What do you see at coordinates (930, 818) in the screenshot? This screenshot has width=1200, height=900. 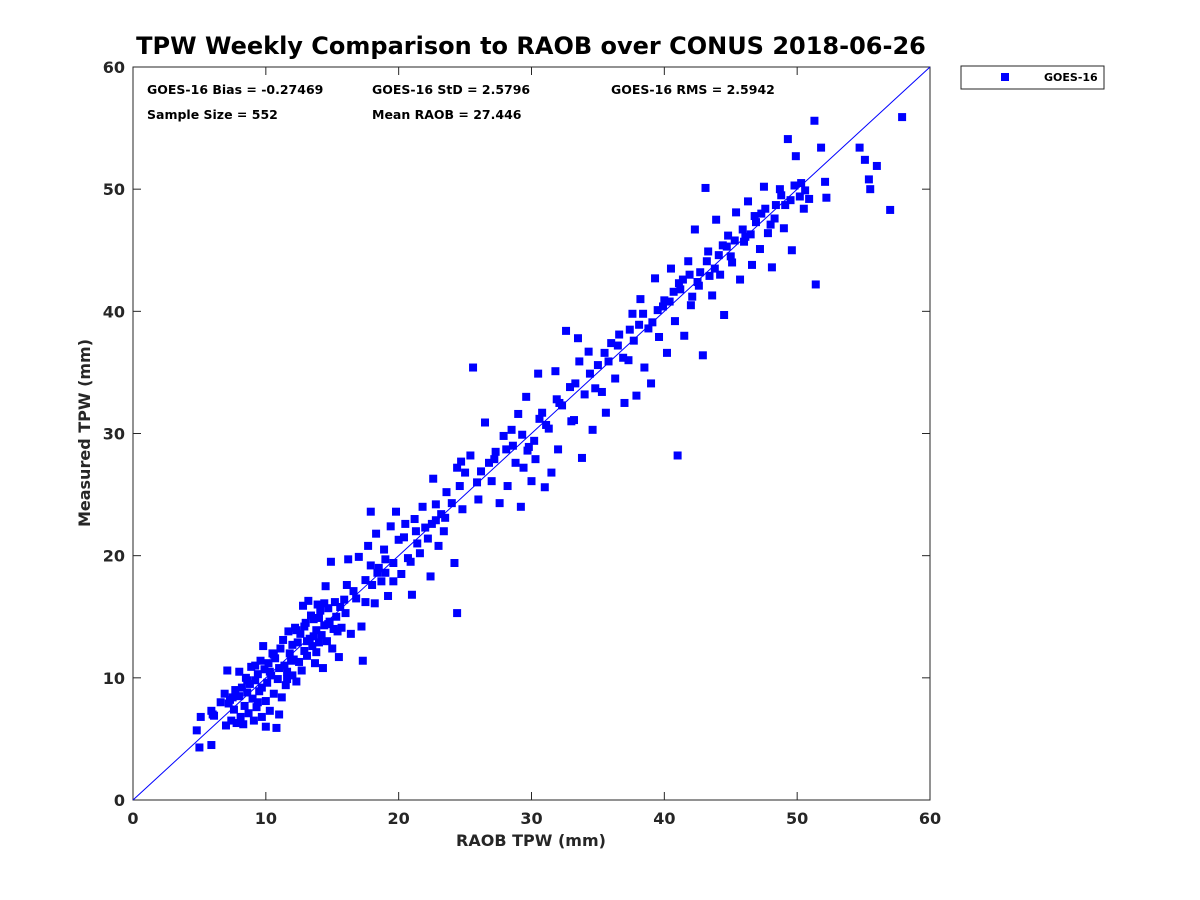 I see `x-tick-label: 60` at bounding box center [930, 818].